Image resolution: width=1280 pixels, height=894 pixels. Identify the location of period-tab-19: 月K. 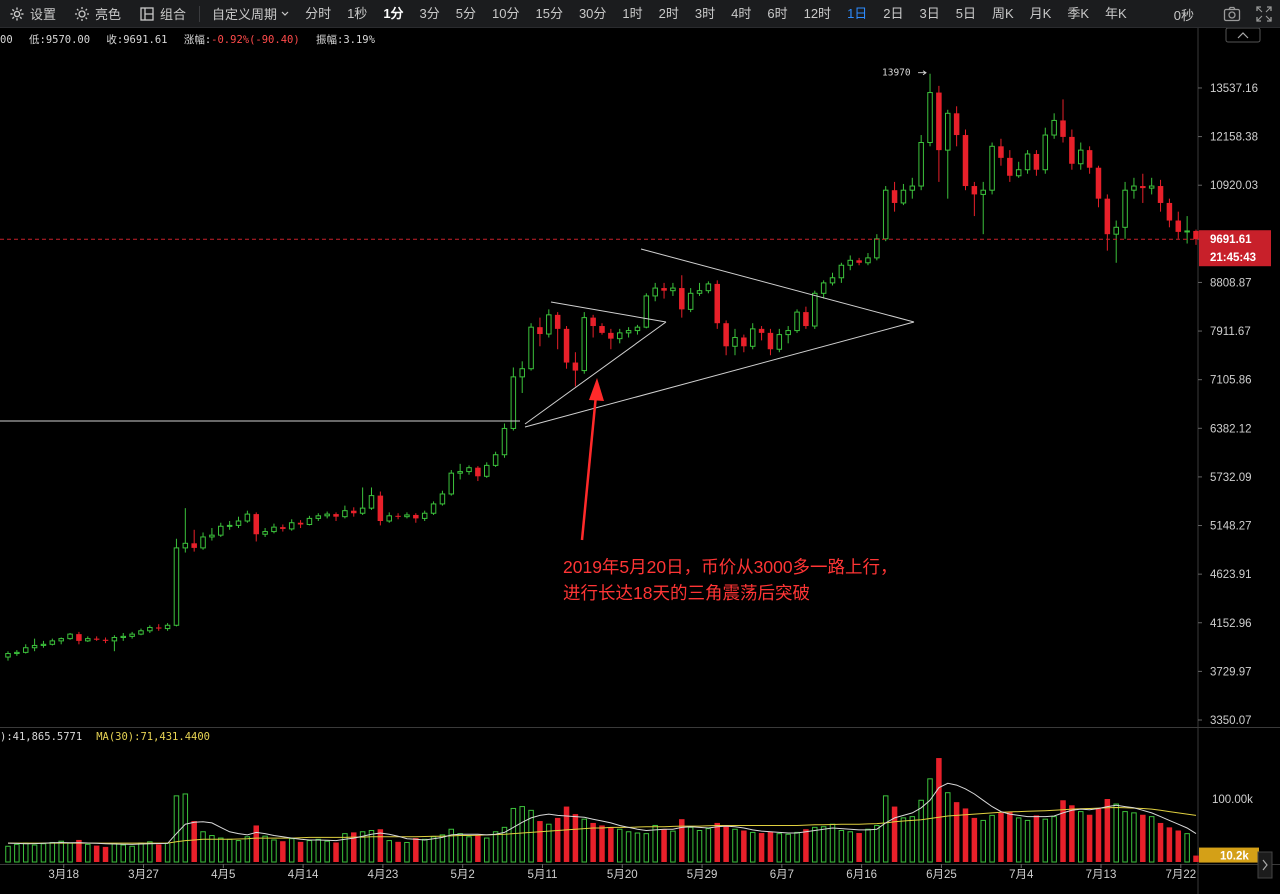
(1040, 13).